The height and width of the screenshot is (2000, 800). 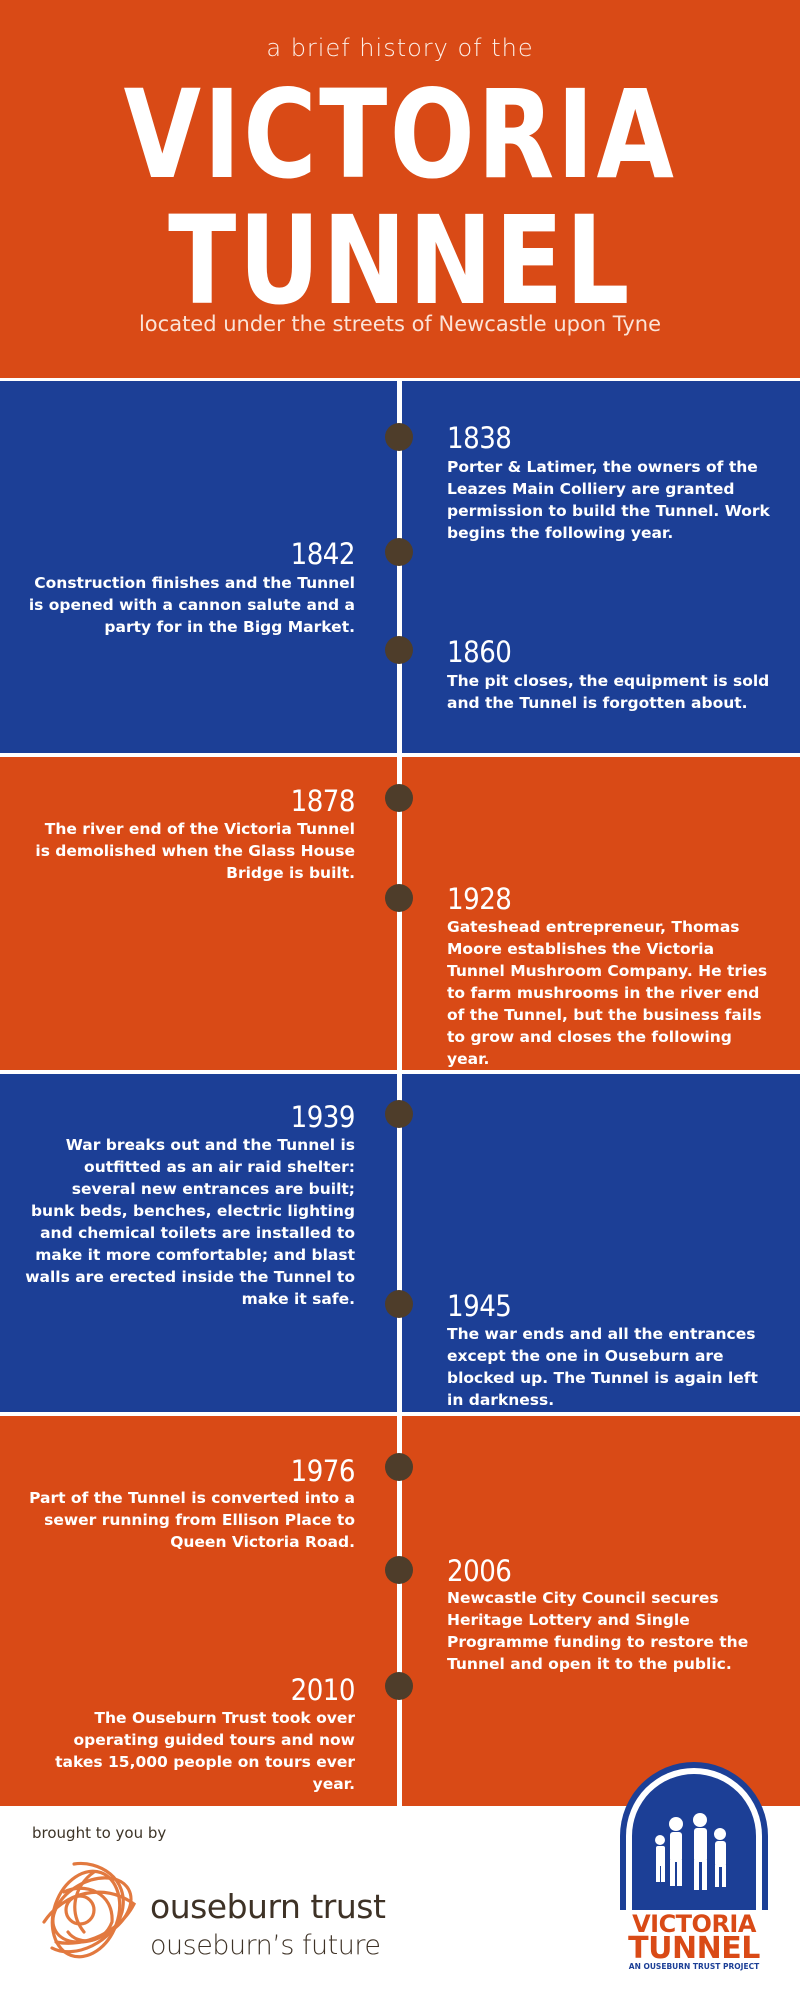 What do you see at coordinates (479, 1571) in the screenshot?
I see `event-year: 2006` at bounding box center [479, 1571].